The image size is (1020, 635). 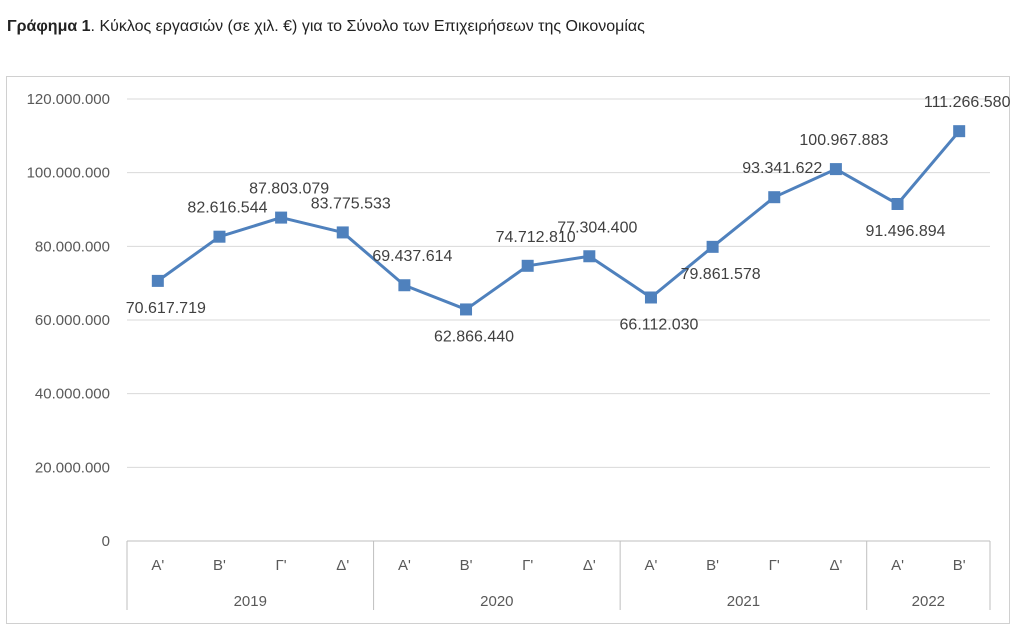 I want to click on y-tick-label: 80.000.000, so click(x=72, y=246).